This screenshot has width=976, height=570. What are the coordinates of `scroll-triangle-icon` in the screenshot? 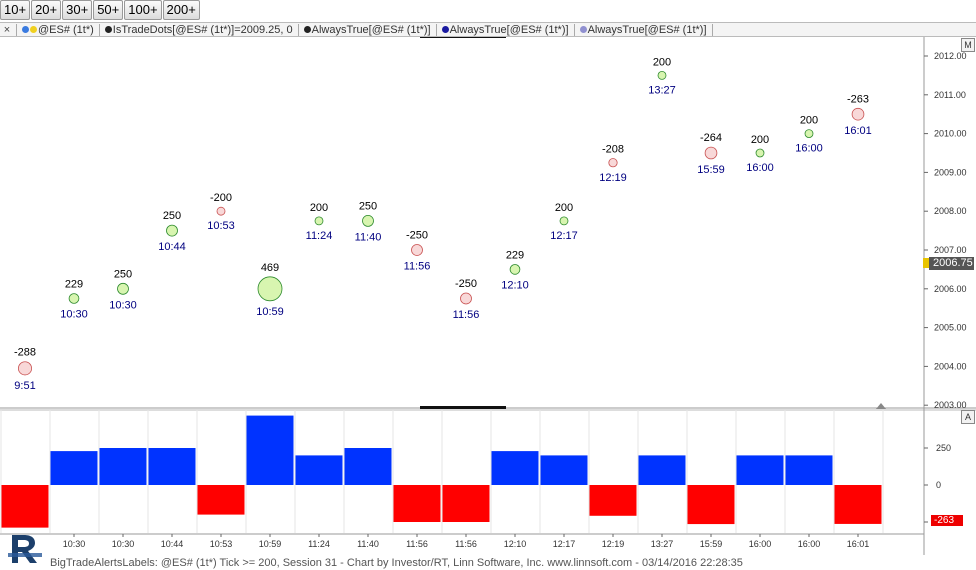 It's located at (881, 406).